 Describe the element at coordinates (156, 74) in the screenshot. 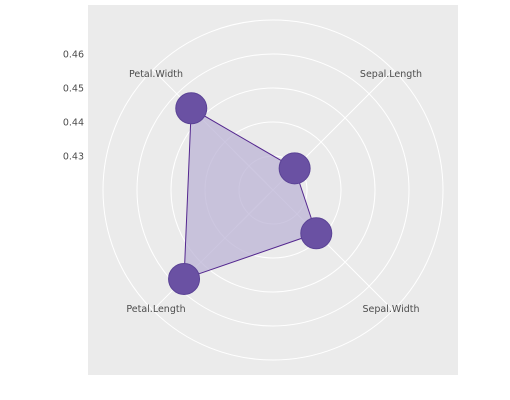

I see `axis-label-petal-width: Petal.Width` at that location.